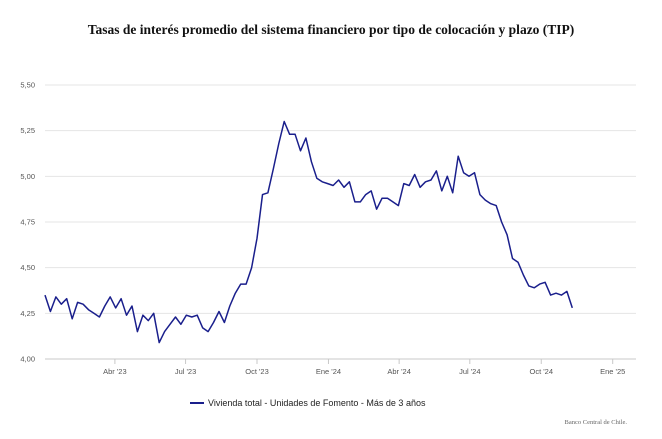 This screenshot has width=662, height=439. I want to click on y-tick-label: 4,50, so click(27, 267).